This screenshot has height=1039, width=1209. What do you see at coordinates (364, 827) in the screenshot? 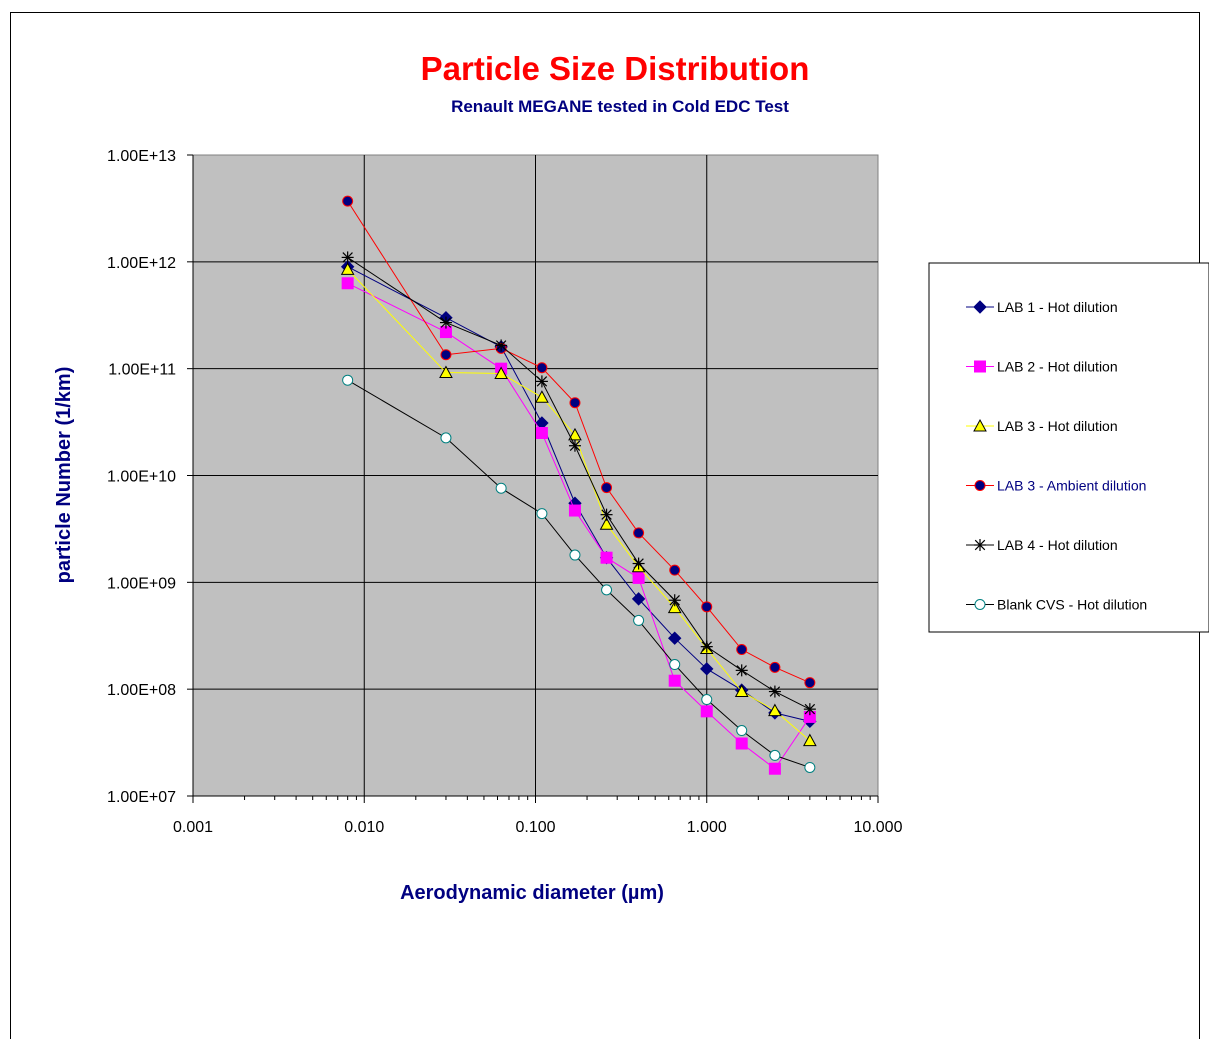
I see `x-tick-label: 0.010` at bounding box center [364, 827].